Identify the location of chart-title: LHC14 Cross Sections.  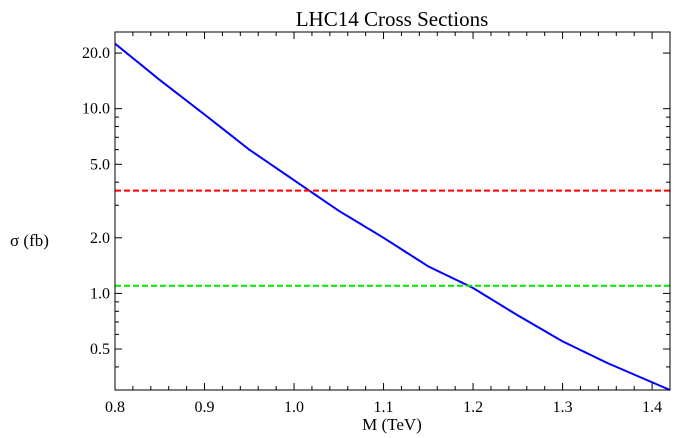
(392, 19).